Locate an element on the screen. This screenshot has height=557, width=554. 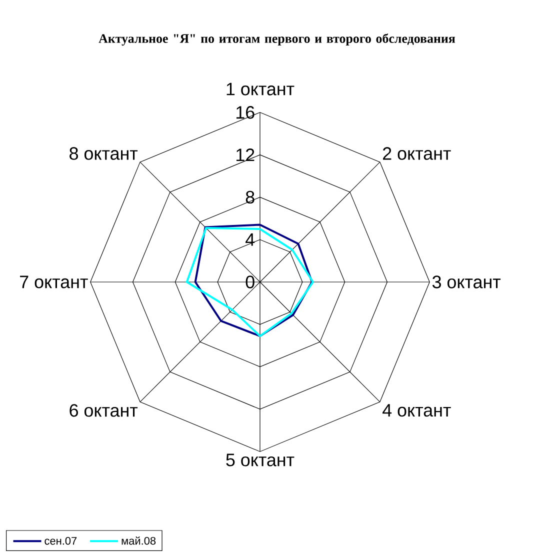
spoke-label: 6 октант is located at coordinates (104, 410).